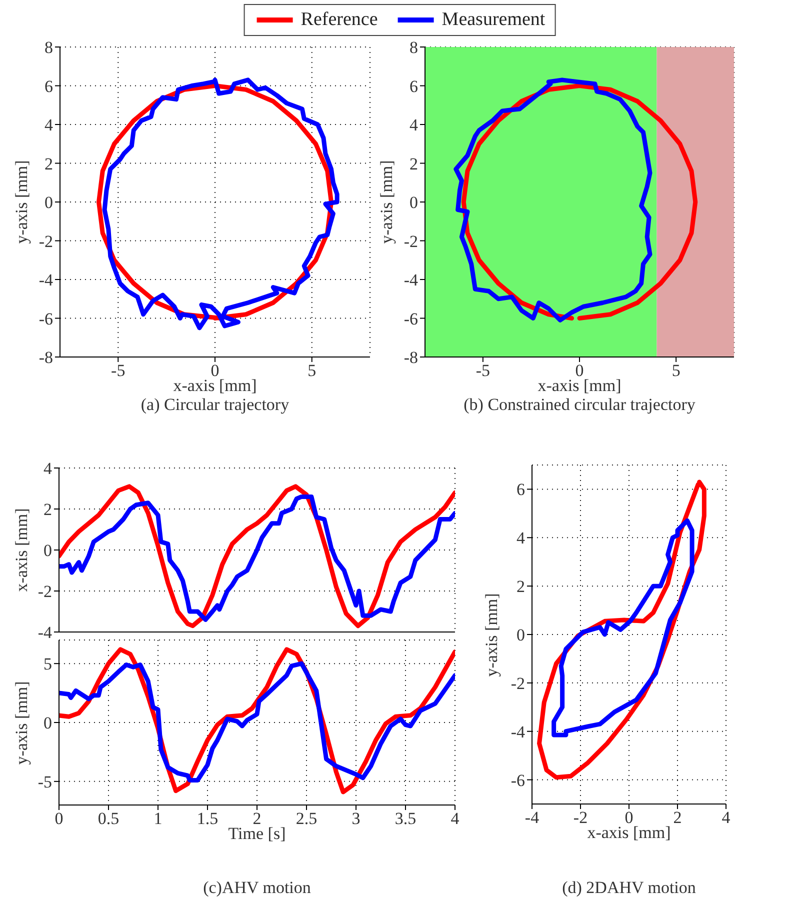  I want to click on x-tick-label: 0.5, so click(109, 818).